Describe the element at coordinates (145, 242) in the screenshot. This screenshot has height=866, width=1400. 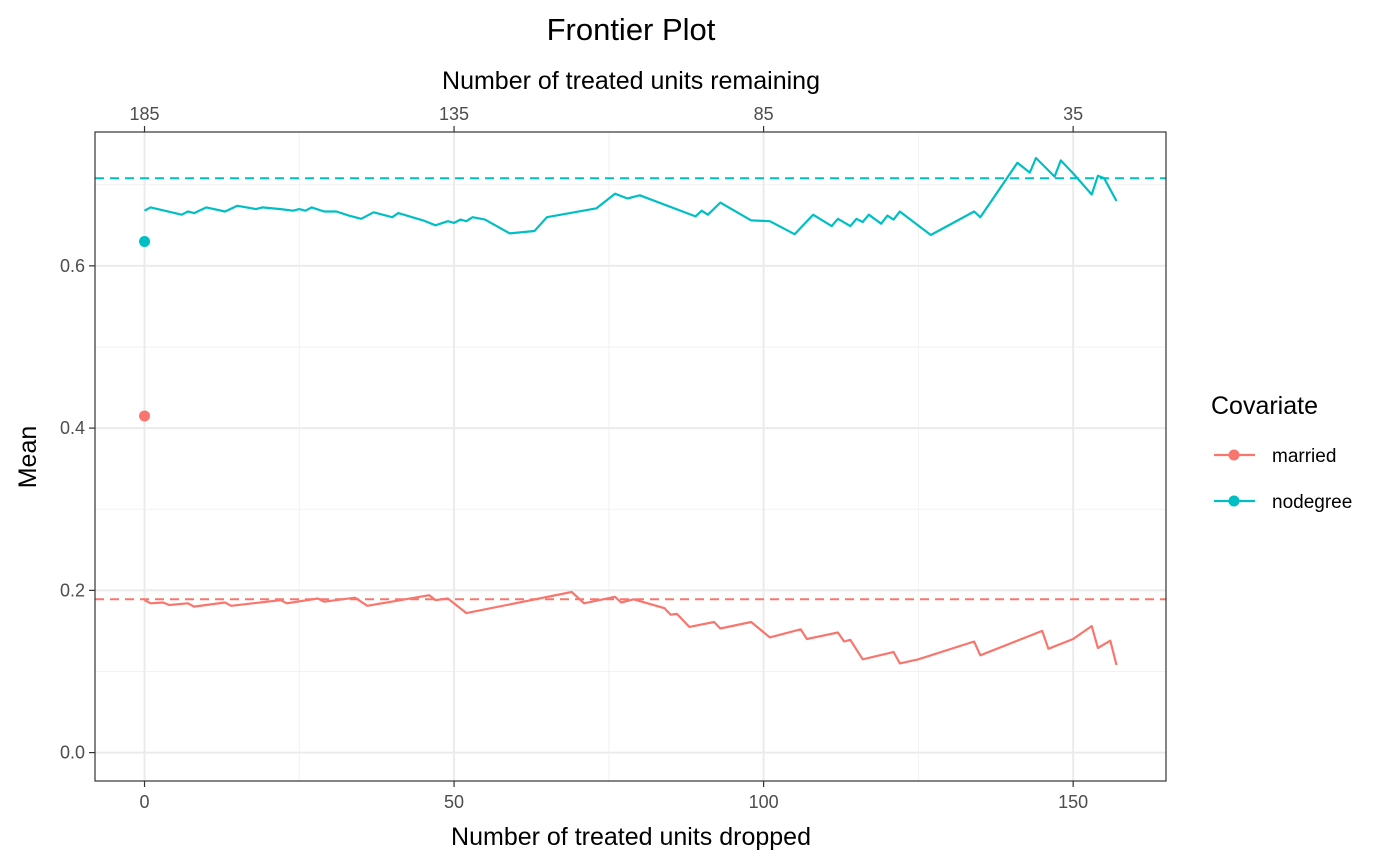
I see `series-point-nodegree` at that location.